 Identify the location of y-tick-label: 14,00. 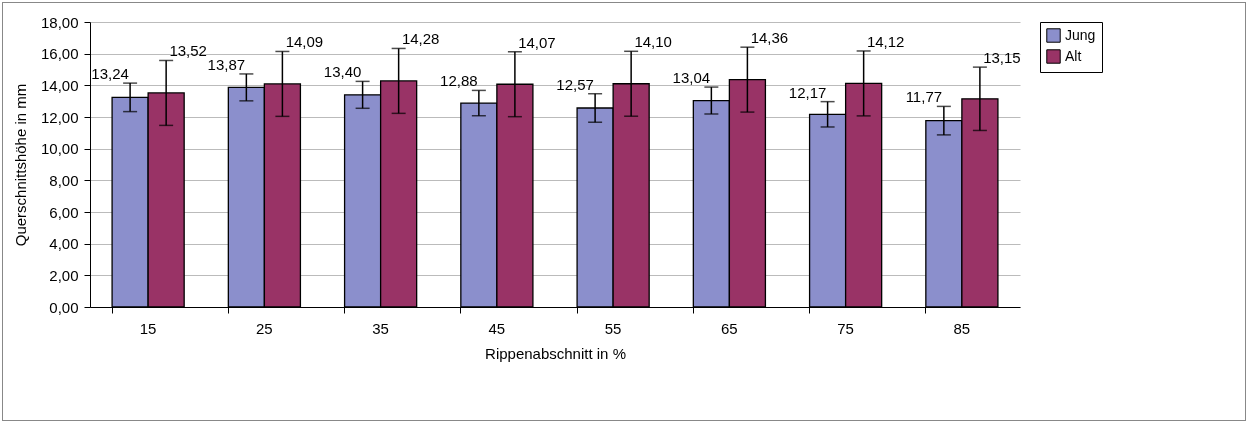
(59, 85).